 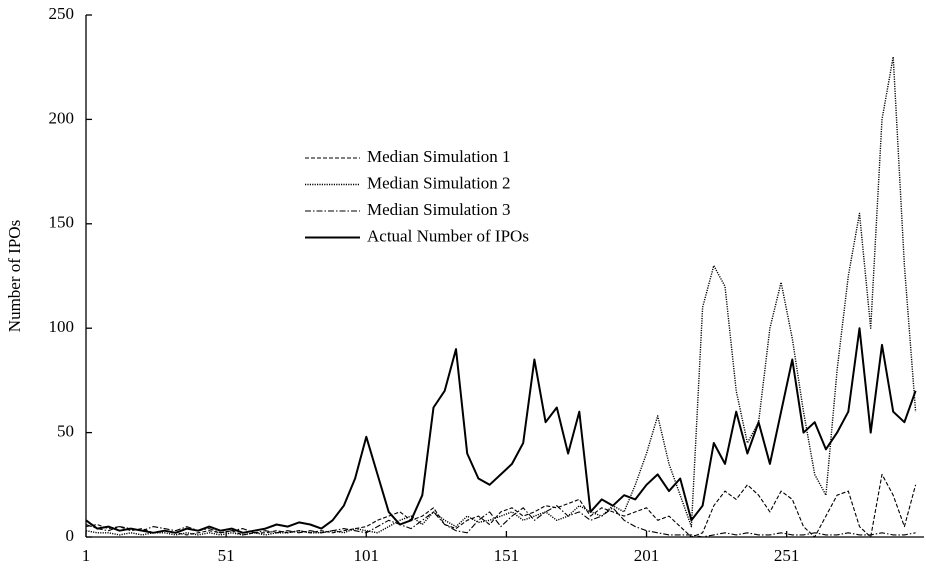 What do you see at coordinates (62, 117) in the screenshot?
I see `y-tick-label: 200` at bounding box center [62, 117].